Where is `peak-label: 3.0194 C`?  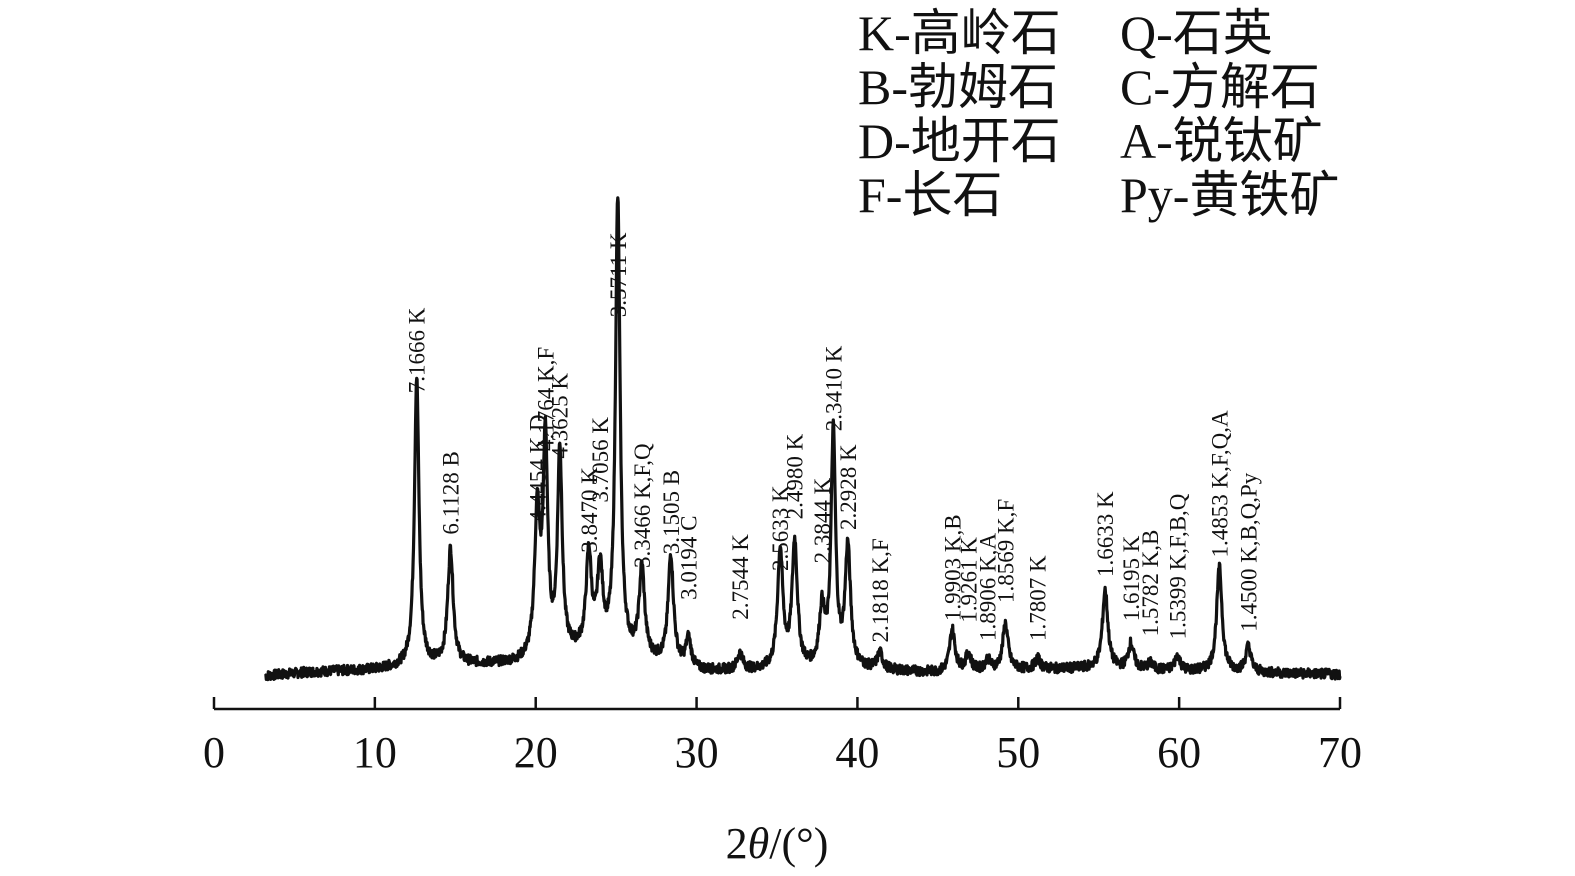
peak-label: 3.0194 C is located at coordinates (689, 558).